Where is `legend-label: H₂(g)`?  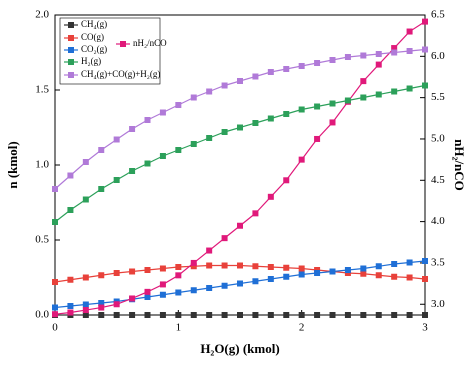
legend-label: H₂(g) is located at coordinates (91, 61).